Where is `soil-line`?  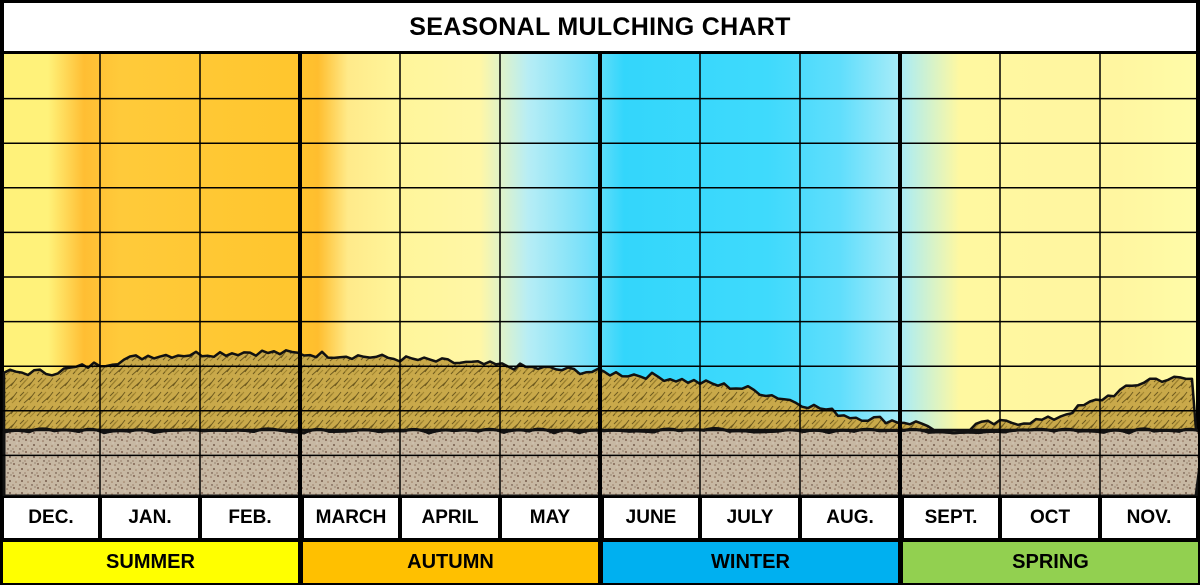
soil-line is located at coordinates (601, 431).